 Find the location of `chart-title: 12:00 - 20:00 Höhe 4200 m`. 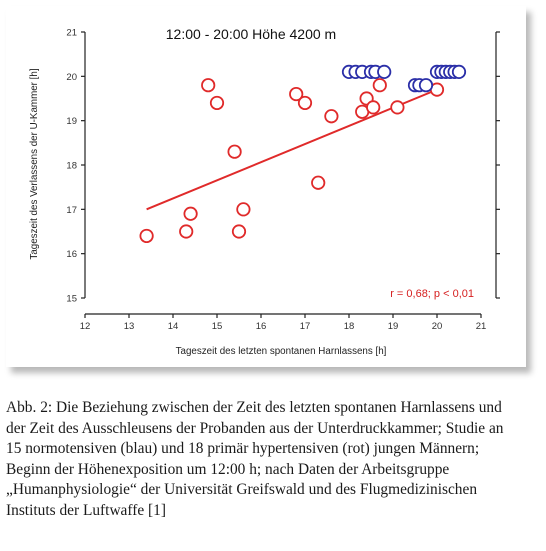

chart-title: 12:00 - 20:00 Höhe 4200 m is located at coordinates (251, 34).